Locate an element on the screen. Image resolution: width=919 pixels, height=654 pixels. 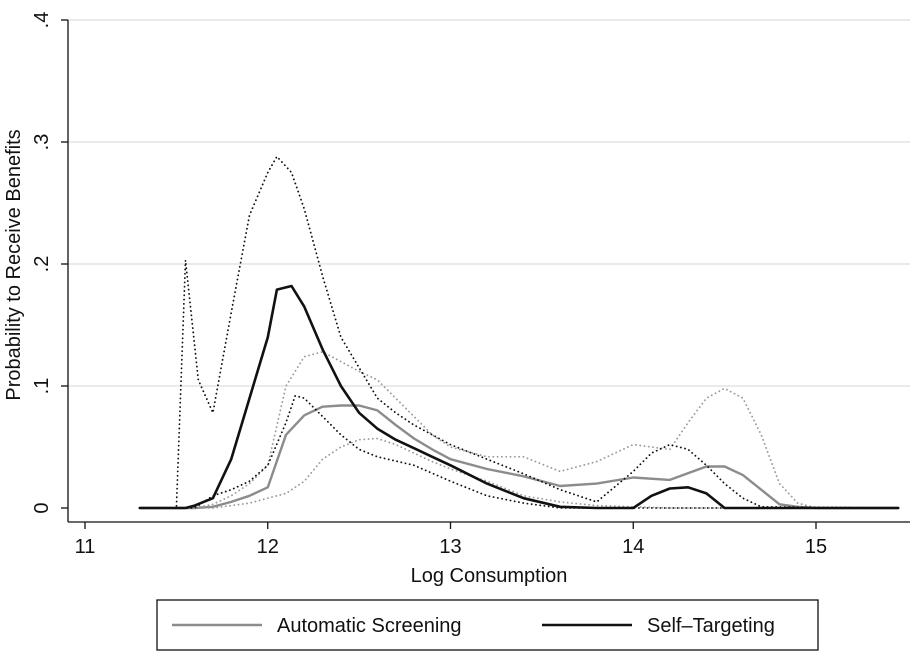
x-tick-label-0: 11 is located at coordinates (85, 547).